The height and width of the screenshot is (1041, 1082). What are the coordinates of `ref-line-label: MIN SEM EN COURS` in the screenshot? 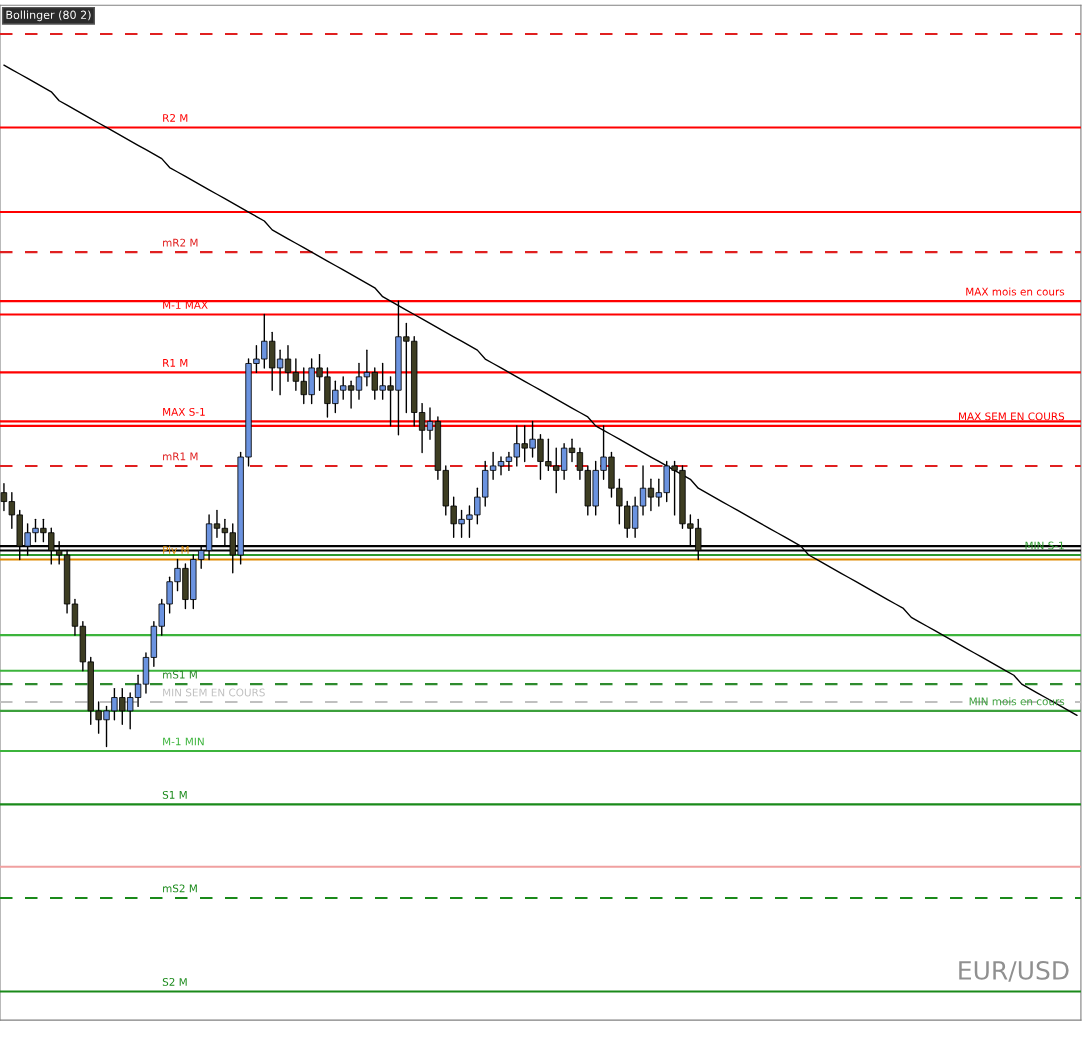 It's located at (214, 692).